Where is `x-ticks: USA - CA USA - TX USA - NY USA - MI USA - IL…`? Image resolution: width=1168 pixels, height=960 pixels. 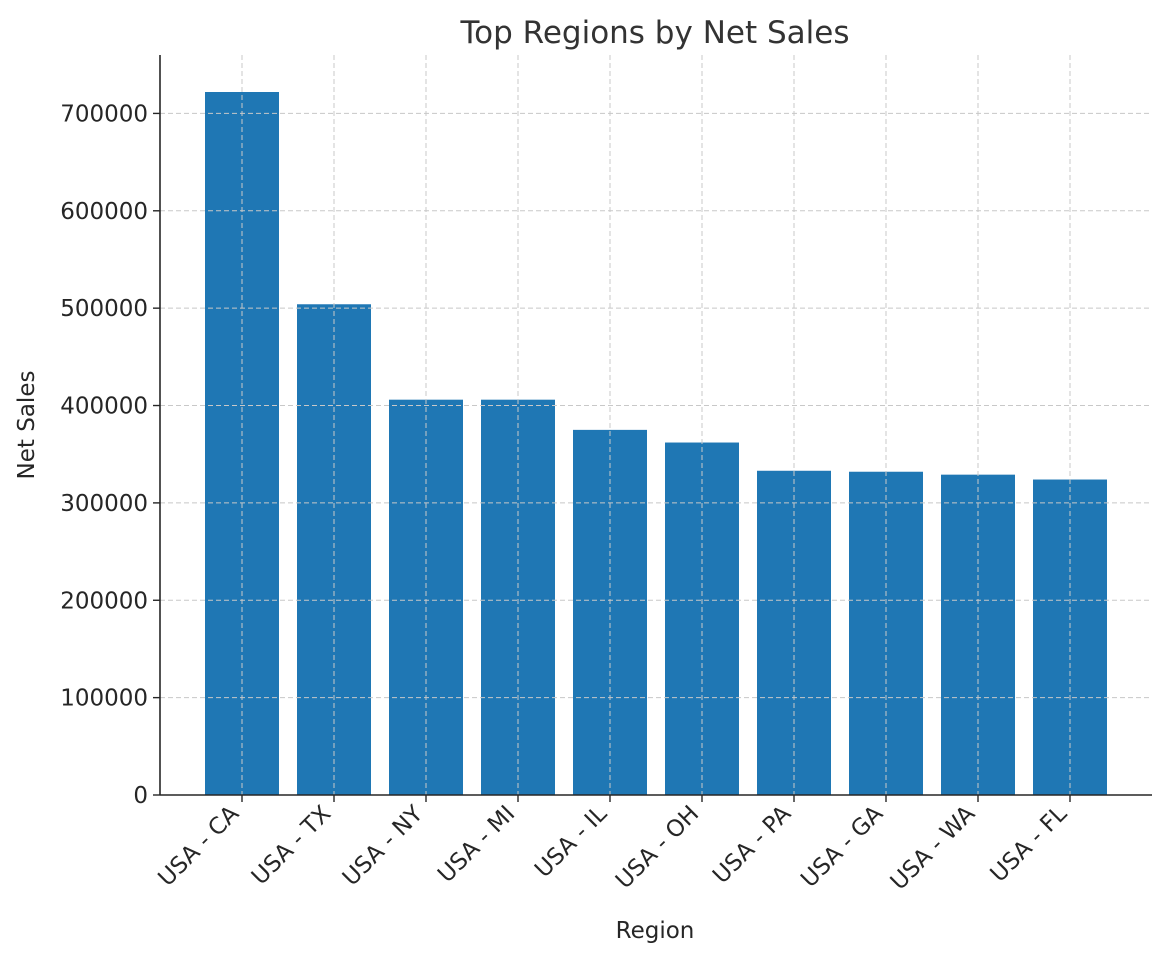
x-ticks: USA - CA USA - TX USA - NY USA - MI USA - IL… is located at coordinates (613, 845).